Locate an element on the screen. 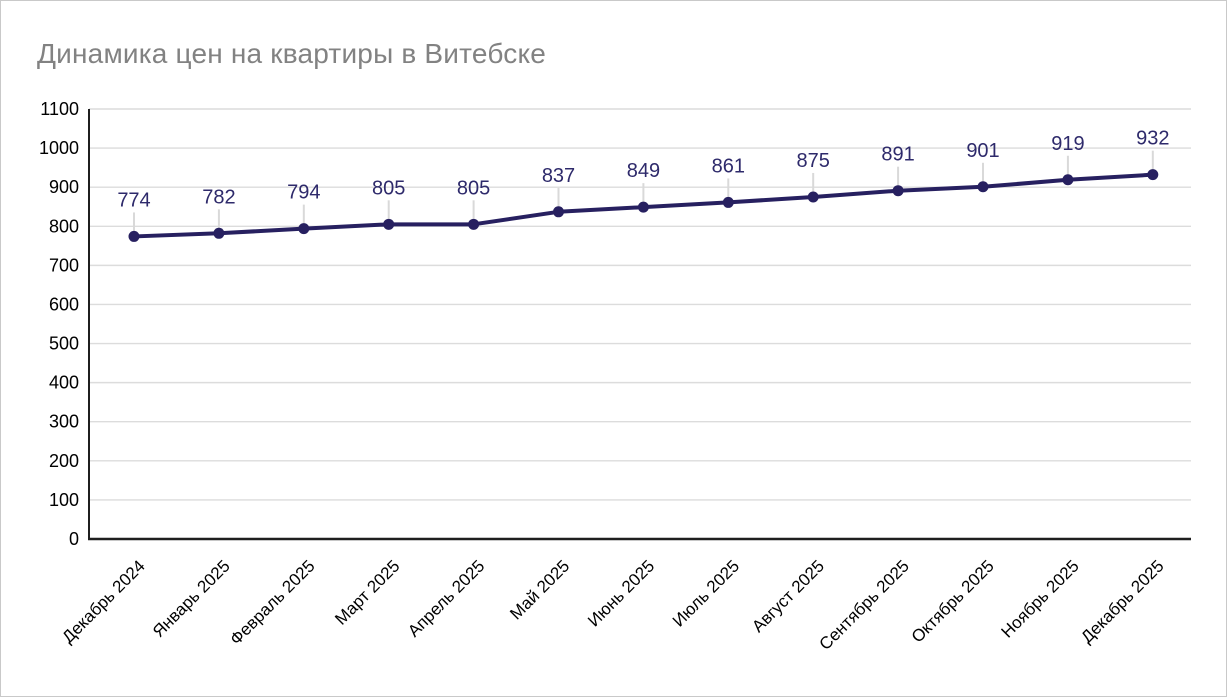  y-tick-label: 1100 is located at coordinates (59, 109).